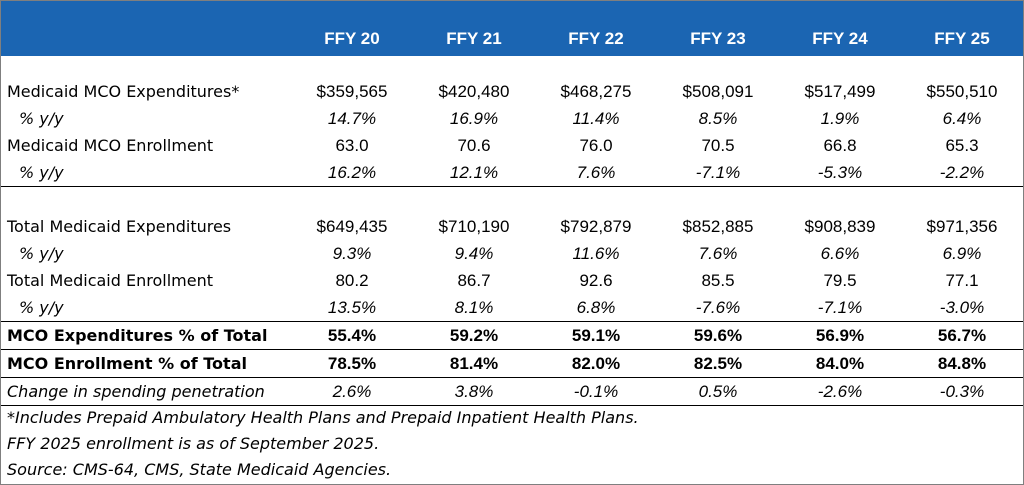 Image resolution: width=1024 pixels, height=485 pixels. Describe the element at coordinates (596, 145) in the screenshot. I see `table-cell: 76.0` at that location.